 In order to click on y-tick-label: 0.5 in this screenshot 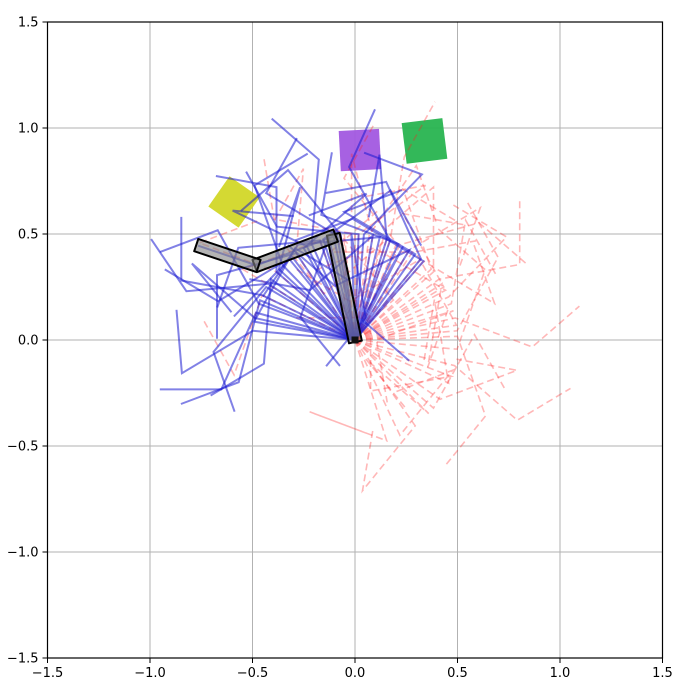, I will do `click(28, 235)`.